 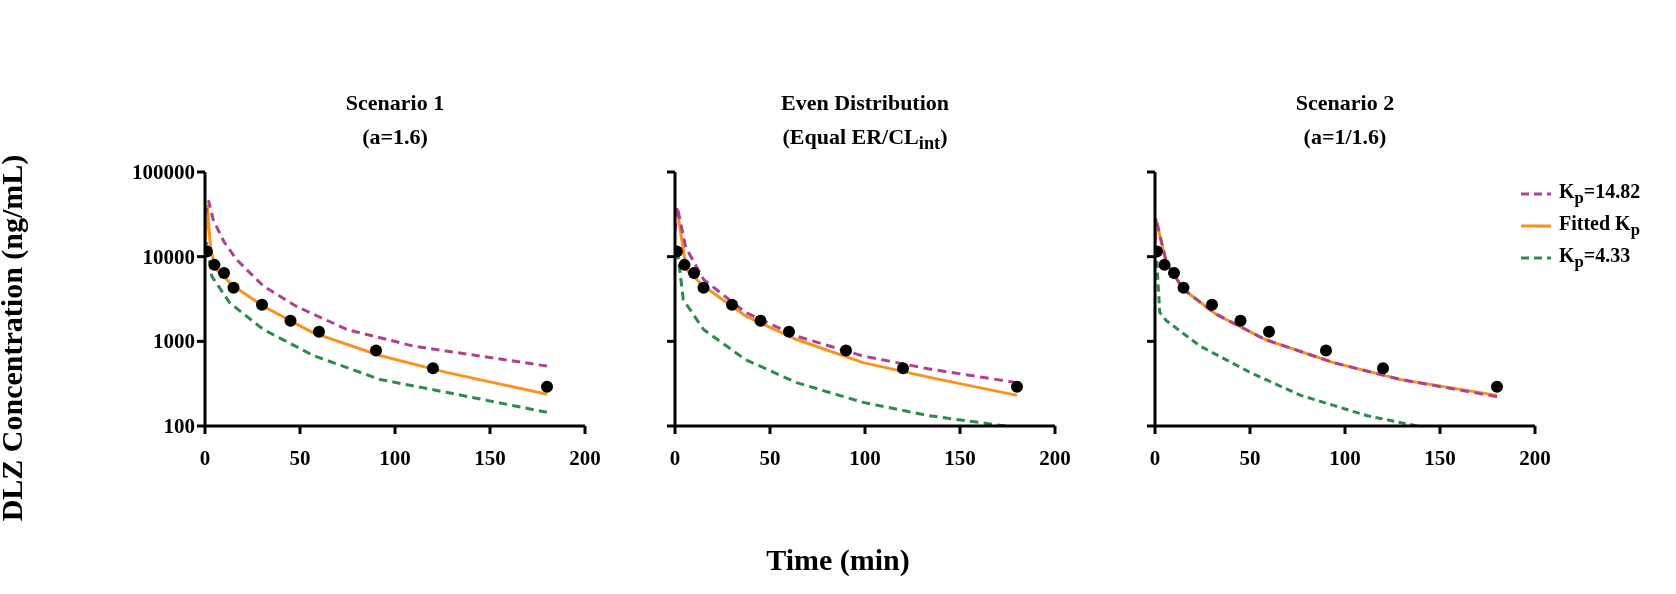 I want to click on legend-label: K$_{p}$=4.33, so click(x=1595, y=258).